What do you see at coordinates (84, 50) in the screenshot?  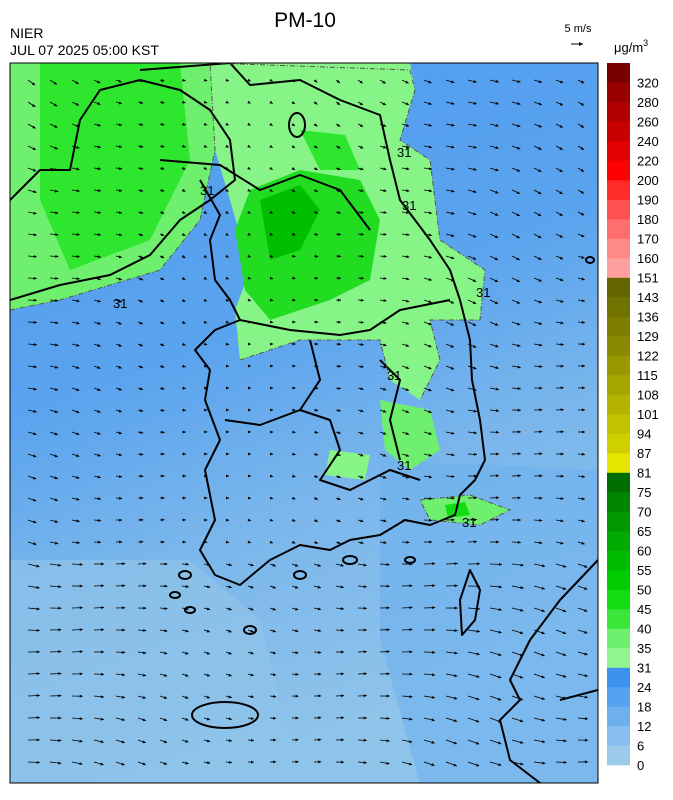 I see `datetime: JUL 07 2025 05:00 KST` at bounding box center [84, 50].